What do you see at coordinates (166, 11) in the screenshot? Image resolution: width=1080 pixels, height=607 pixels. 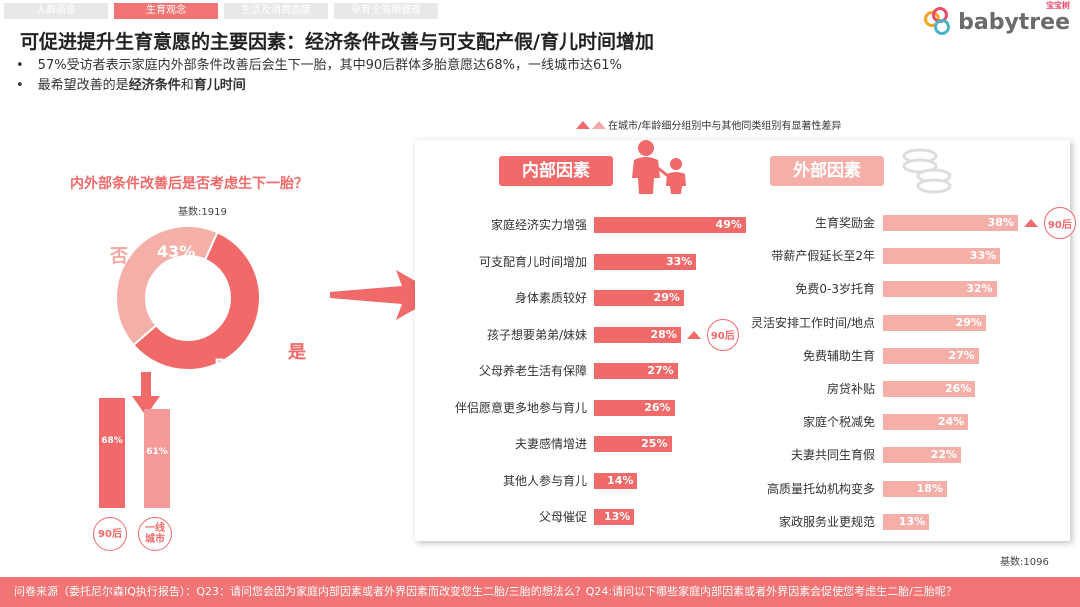 I see `tab-fertility-view: 生育观念` at bounding box center [166, 11].